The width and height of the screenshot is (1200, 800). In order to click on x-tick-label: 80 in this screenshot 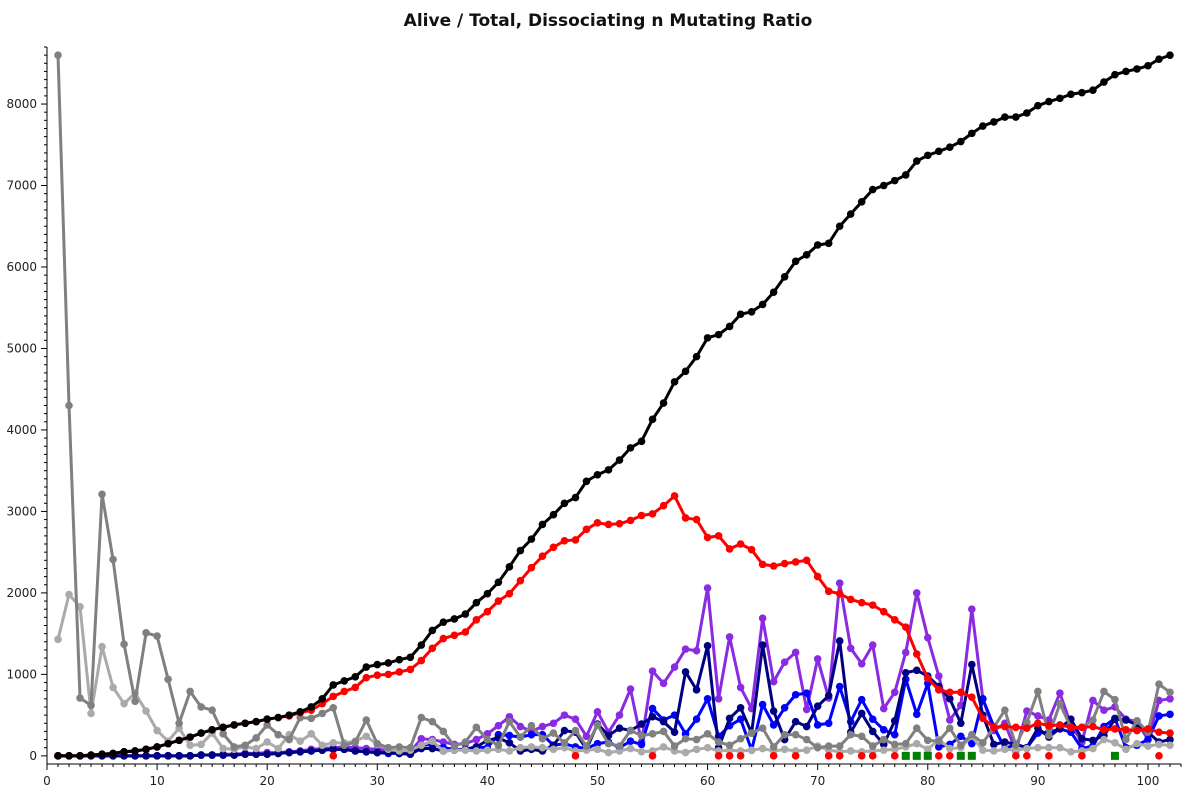, I will do `click(927, 781)`.